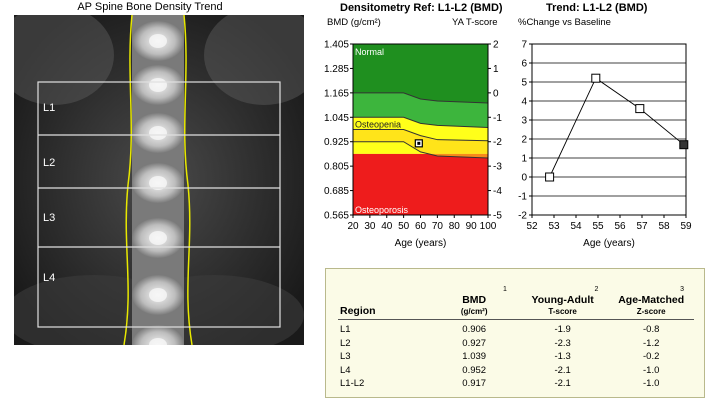 Image resolution: width=710 pixels, height=410 pixels. Describe the element at coordinates (596, 289) in the screenshot. I see `header-ya-footnote: 2` at that location.